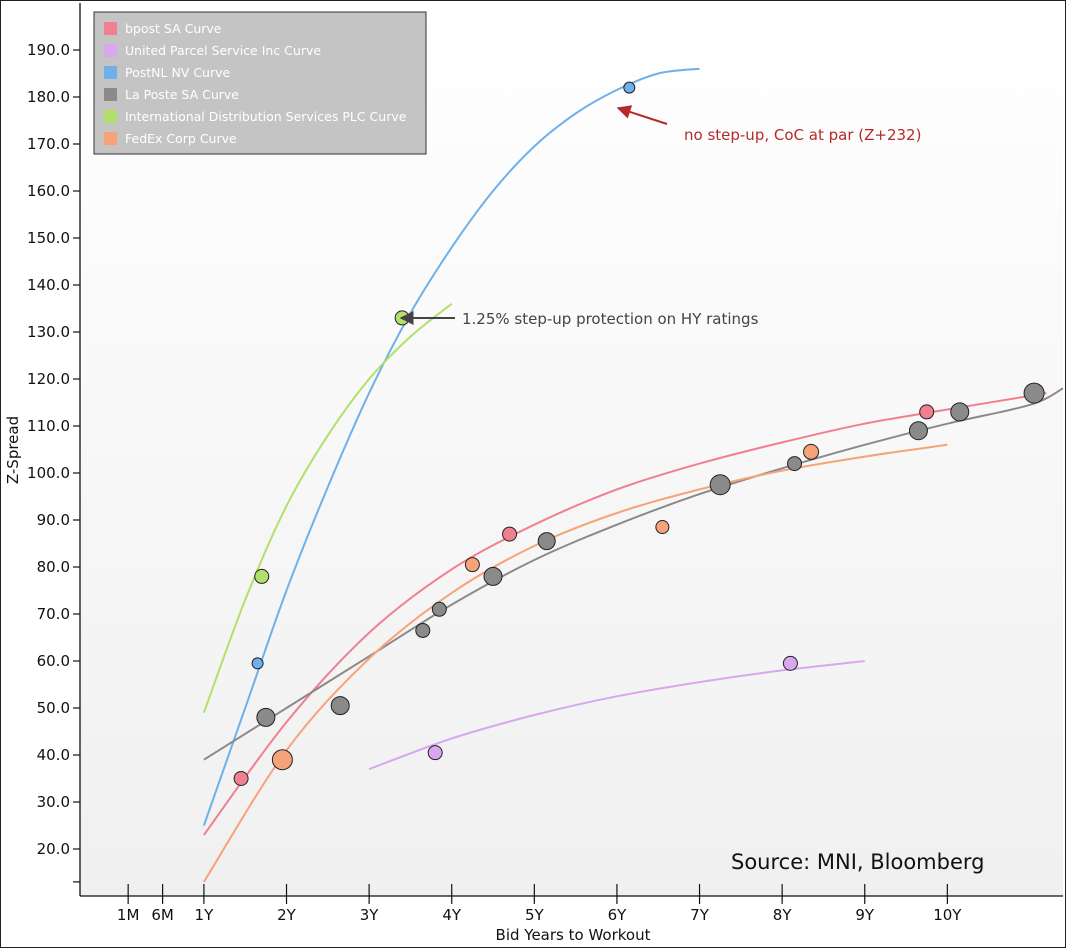 Image resolution: width=1066 pixels, height=949 pixels. Describe the element at coordinates (535, 915) in the screenshot. I see `x-tick-label: 5Y` at that location.